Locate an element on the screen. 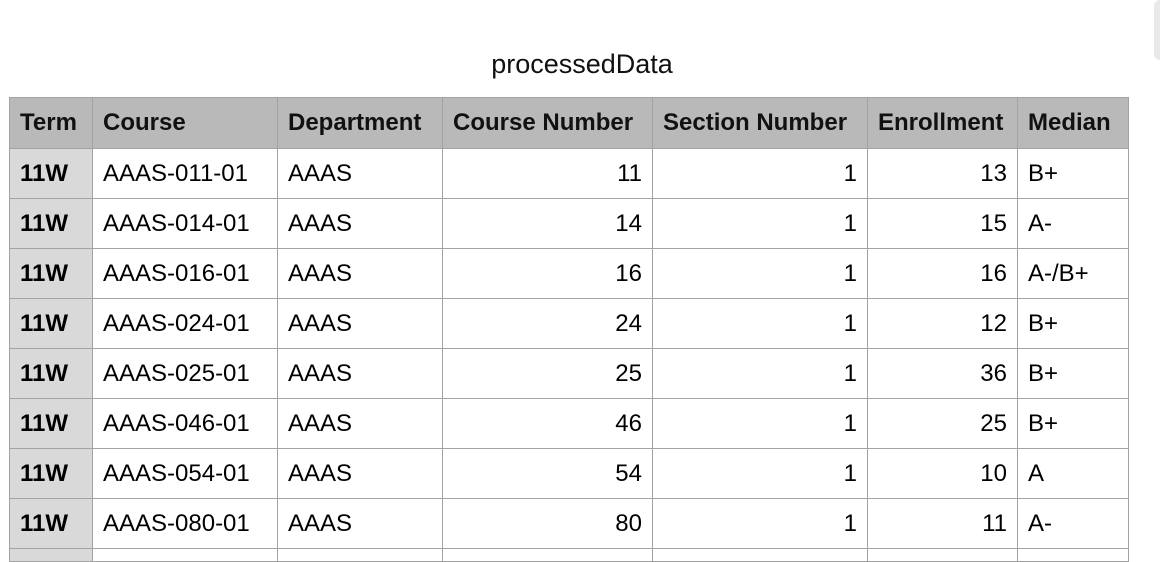 The image size is (1160, 562). table-row: 11W AAAS-080-01 AAAS 80 1 11 A- is located at coordinates (569, 523).